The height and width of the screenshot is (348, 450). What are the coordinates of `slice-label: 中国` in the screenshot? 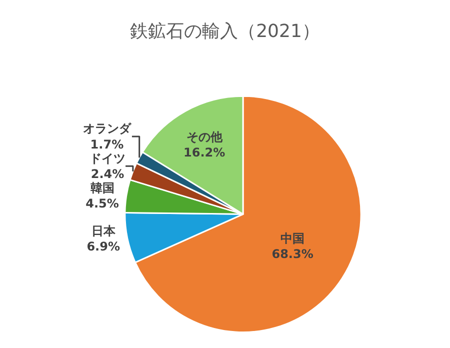 It's located at (292, 238).